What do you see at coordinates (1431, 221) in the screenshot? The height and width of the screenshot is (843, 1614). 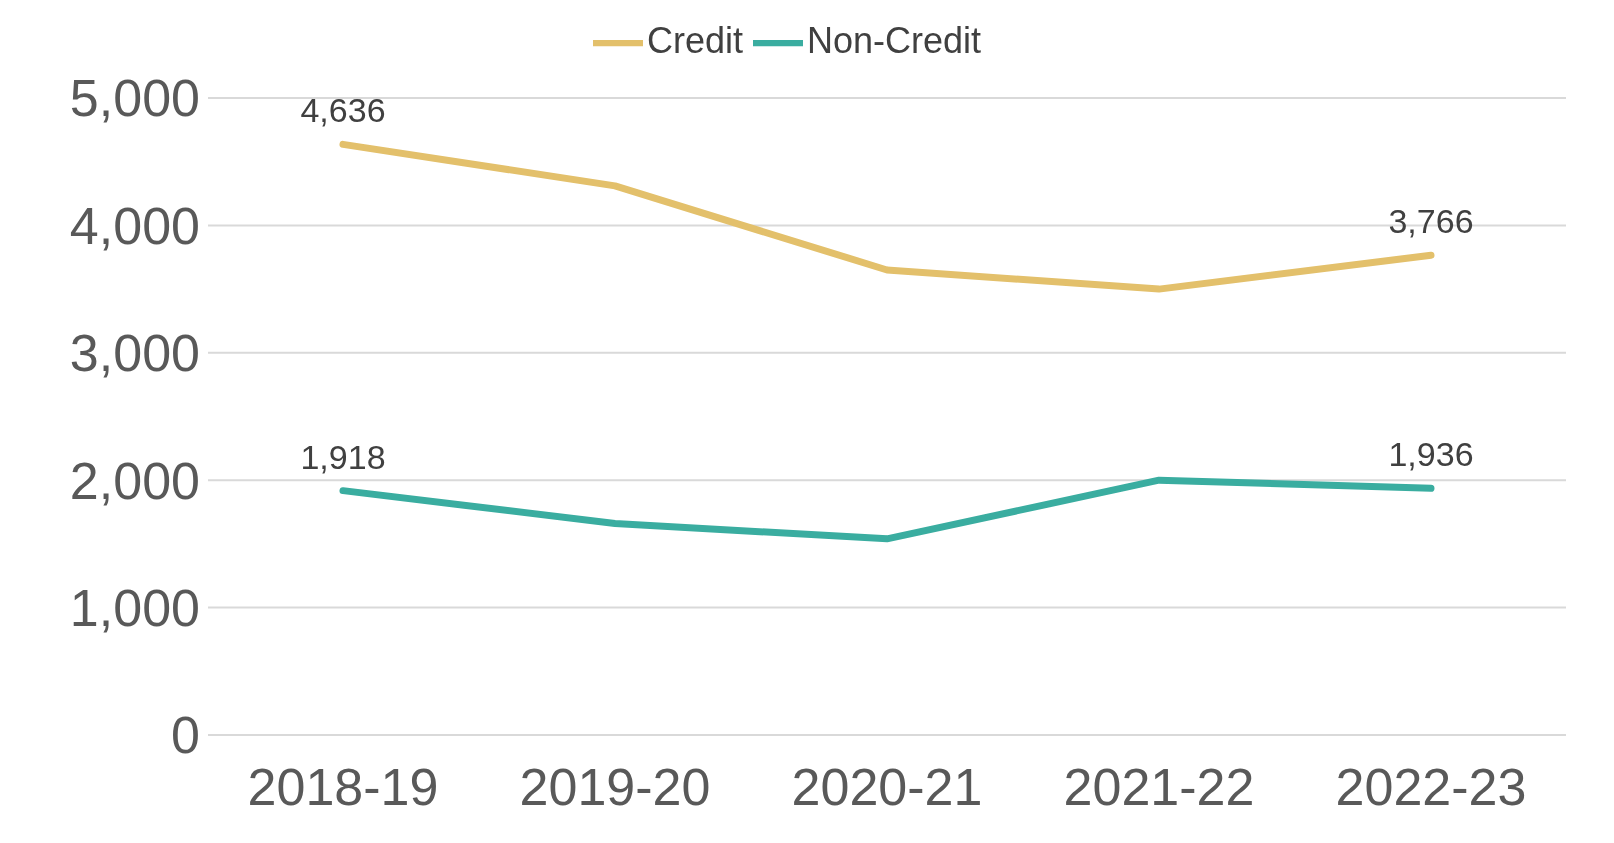 I see `data-label: 3,766` at bounding box center [1431, 221].